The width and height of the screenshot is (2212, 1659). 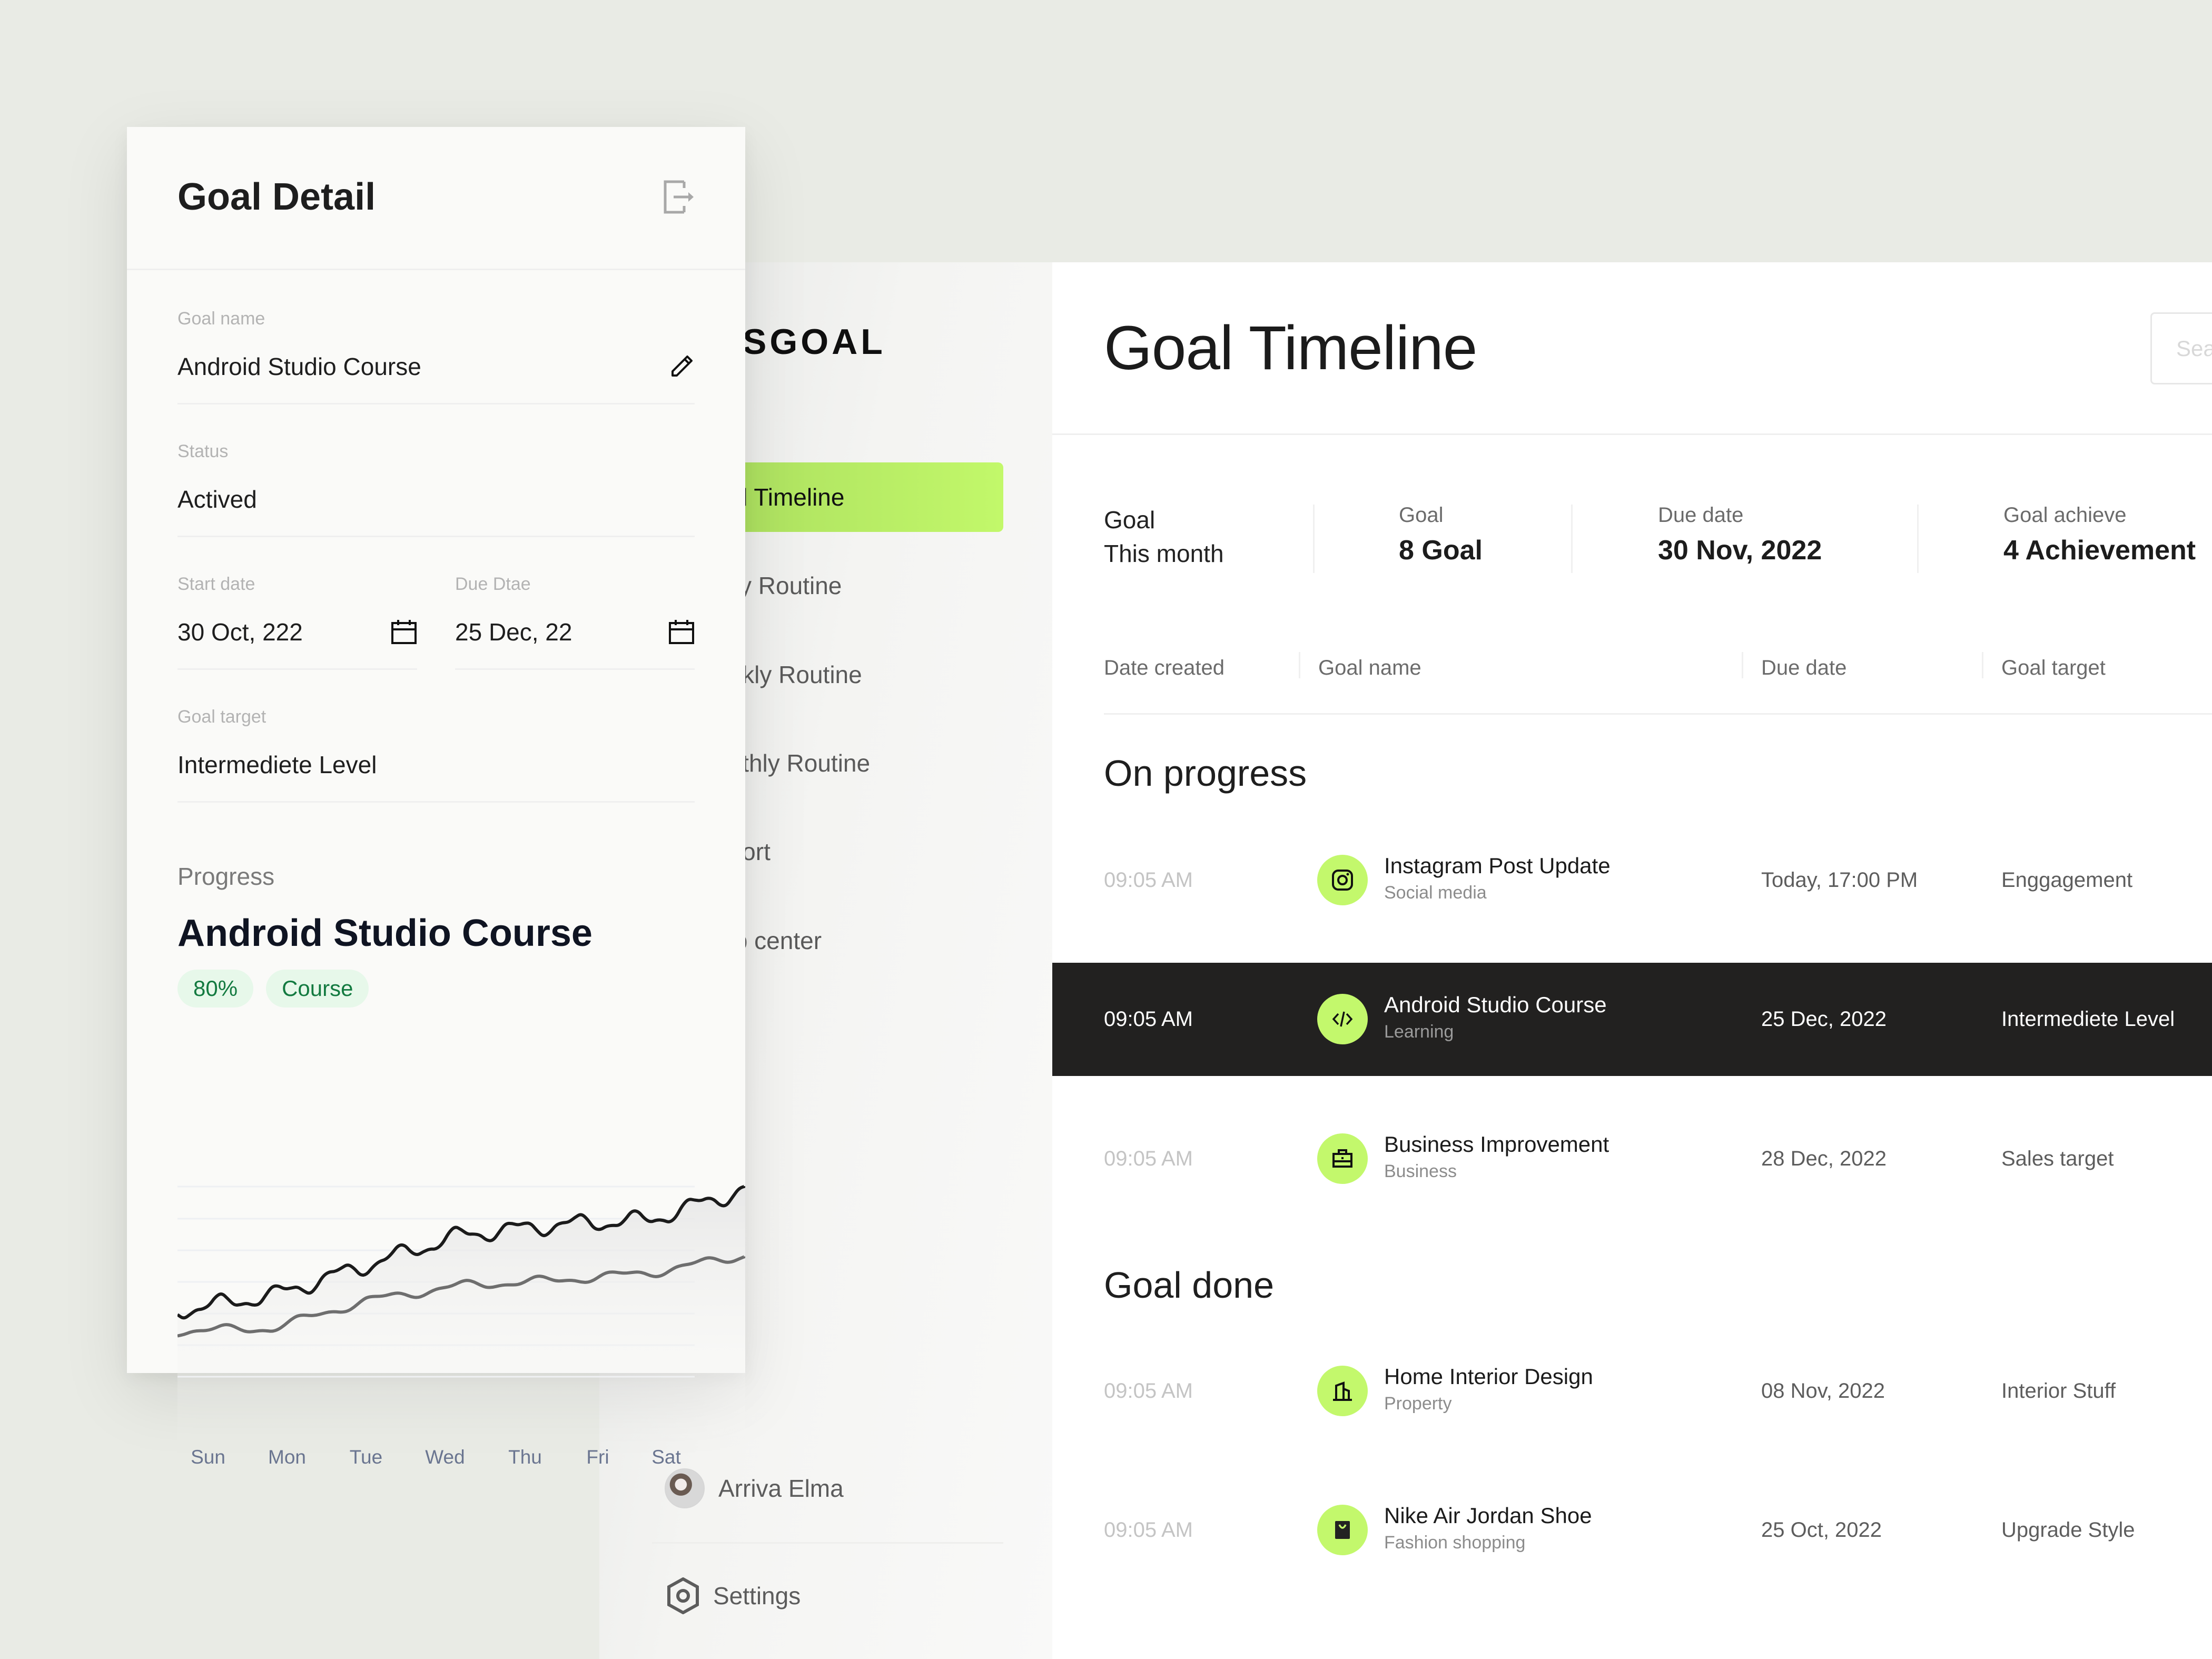 I want to click on section-title-on-progress: On progress, so click(x=1205, y=773).